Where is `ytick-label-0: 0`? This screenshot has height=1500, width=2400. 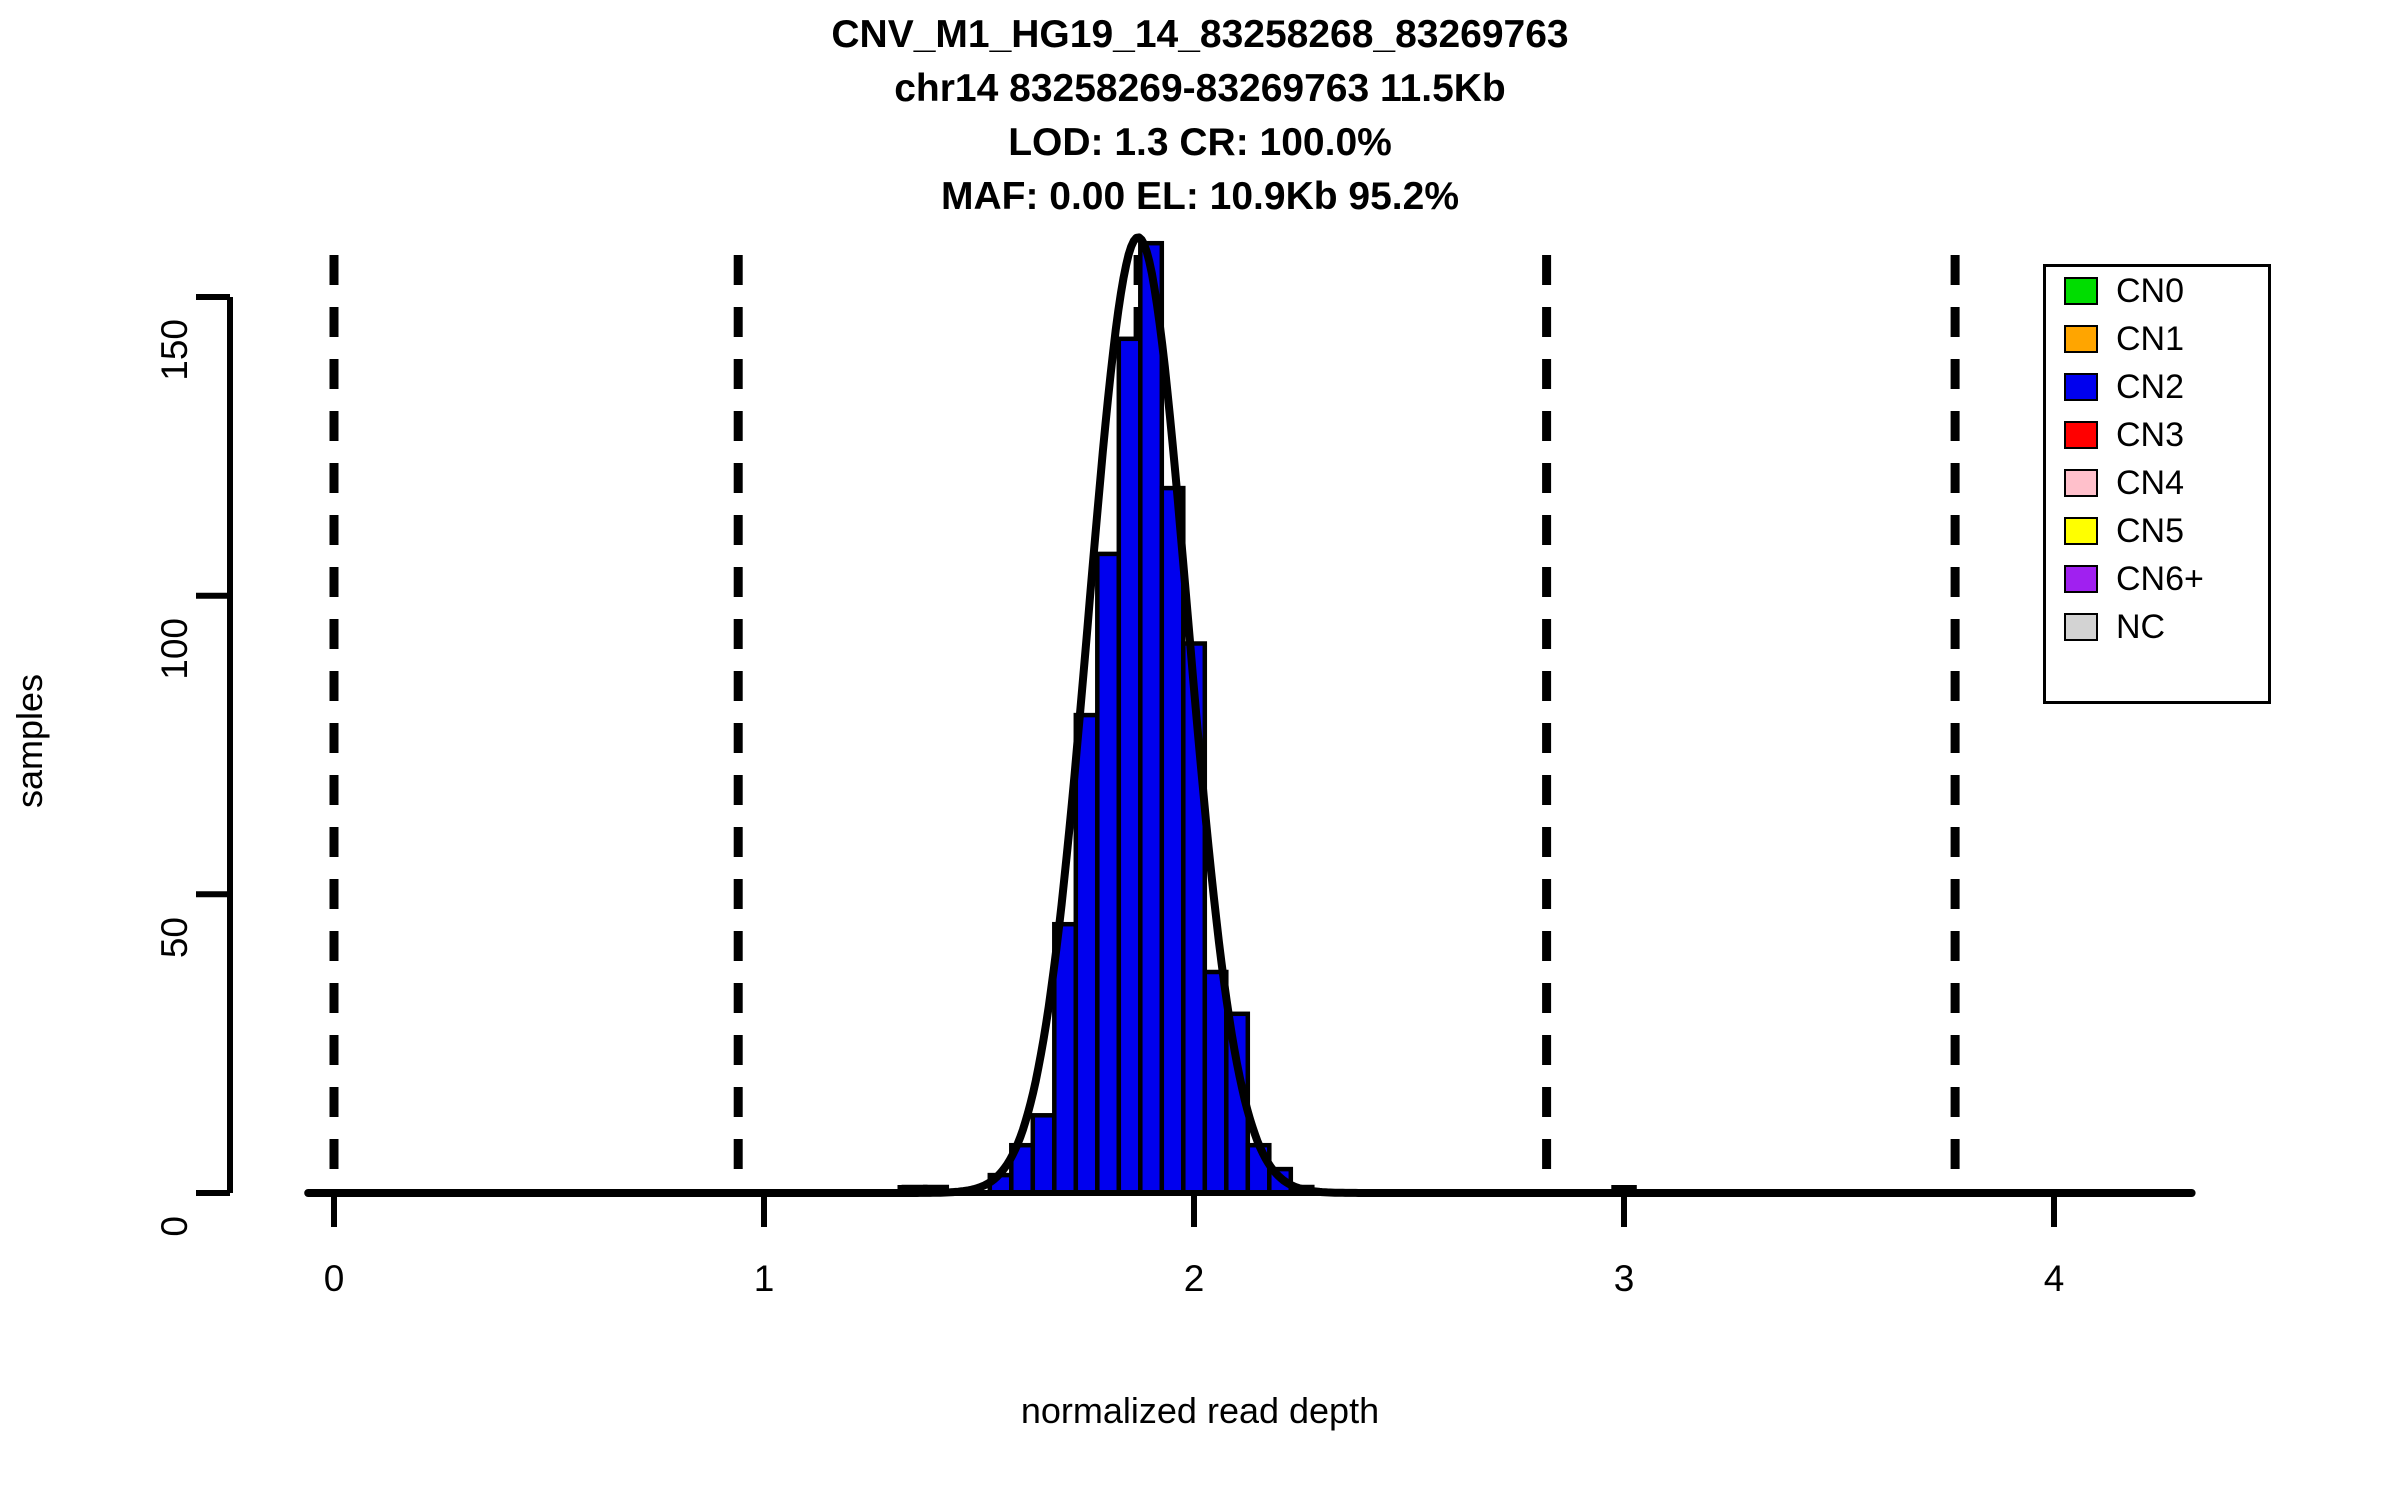
ytick-label-0: 0 is located at coordinates (174, 1226).